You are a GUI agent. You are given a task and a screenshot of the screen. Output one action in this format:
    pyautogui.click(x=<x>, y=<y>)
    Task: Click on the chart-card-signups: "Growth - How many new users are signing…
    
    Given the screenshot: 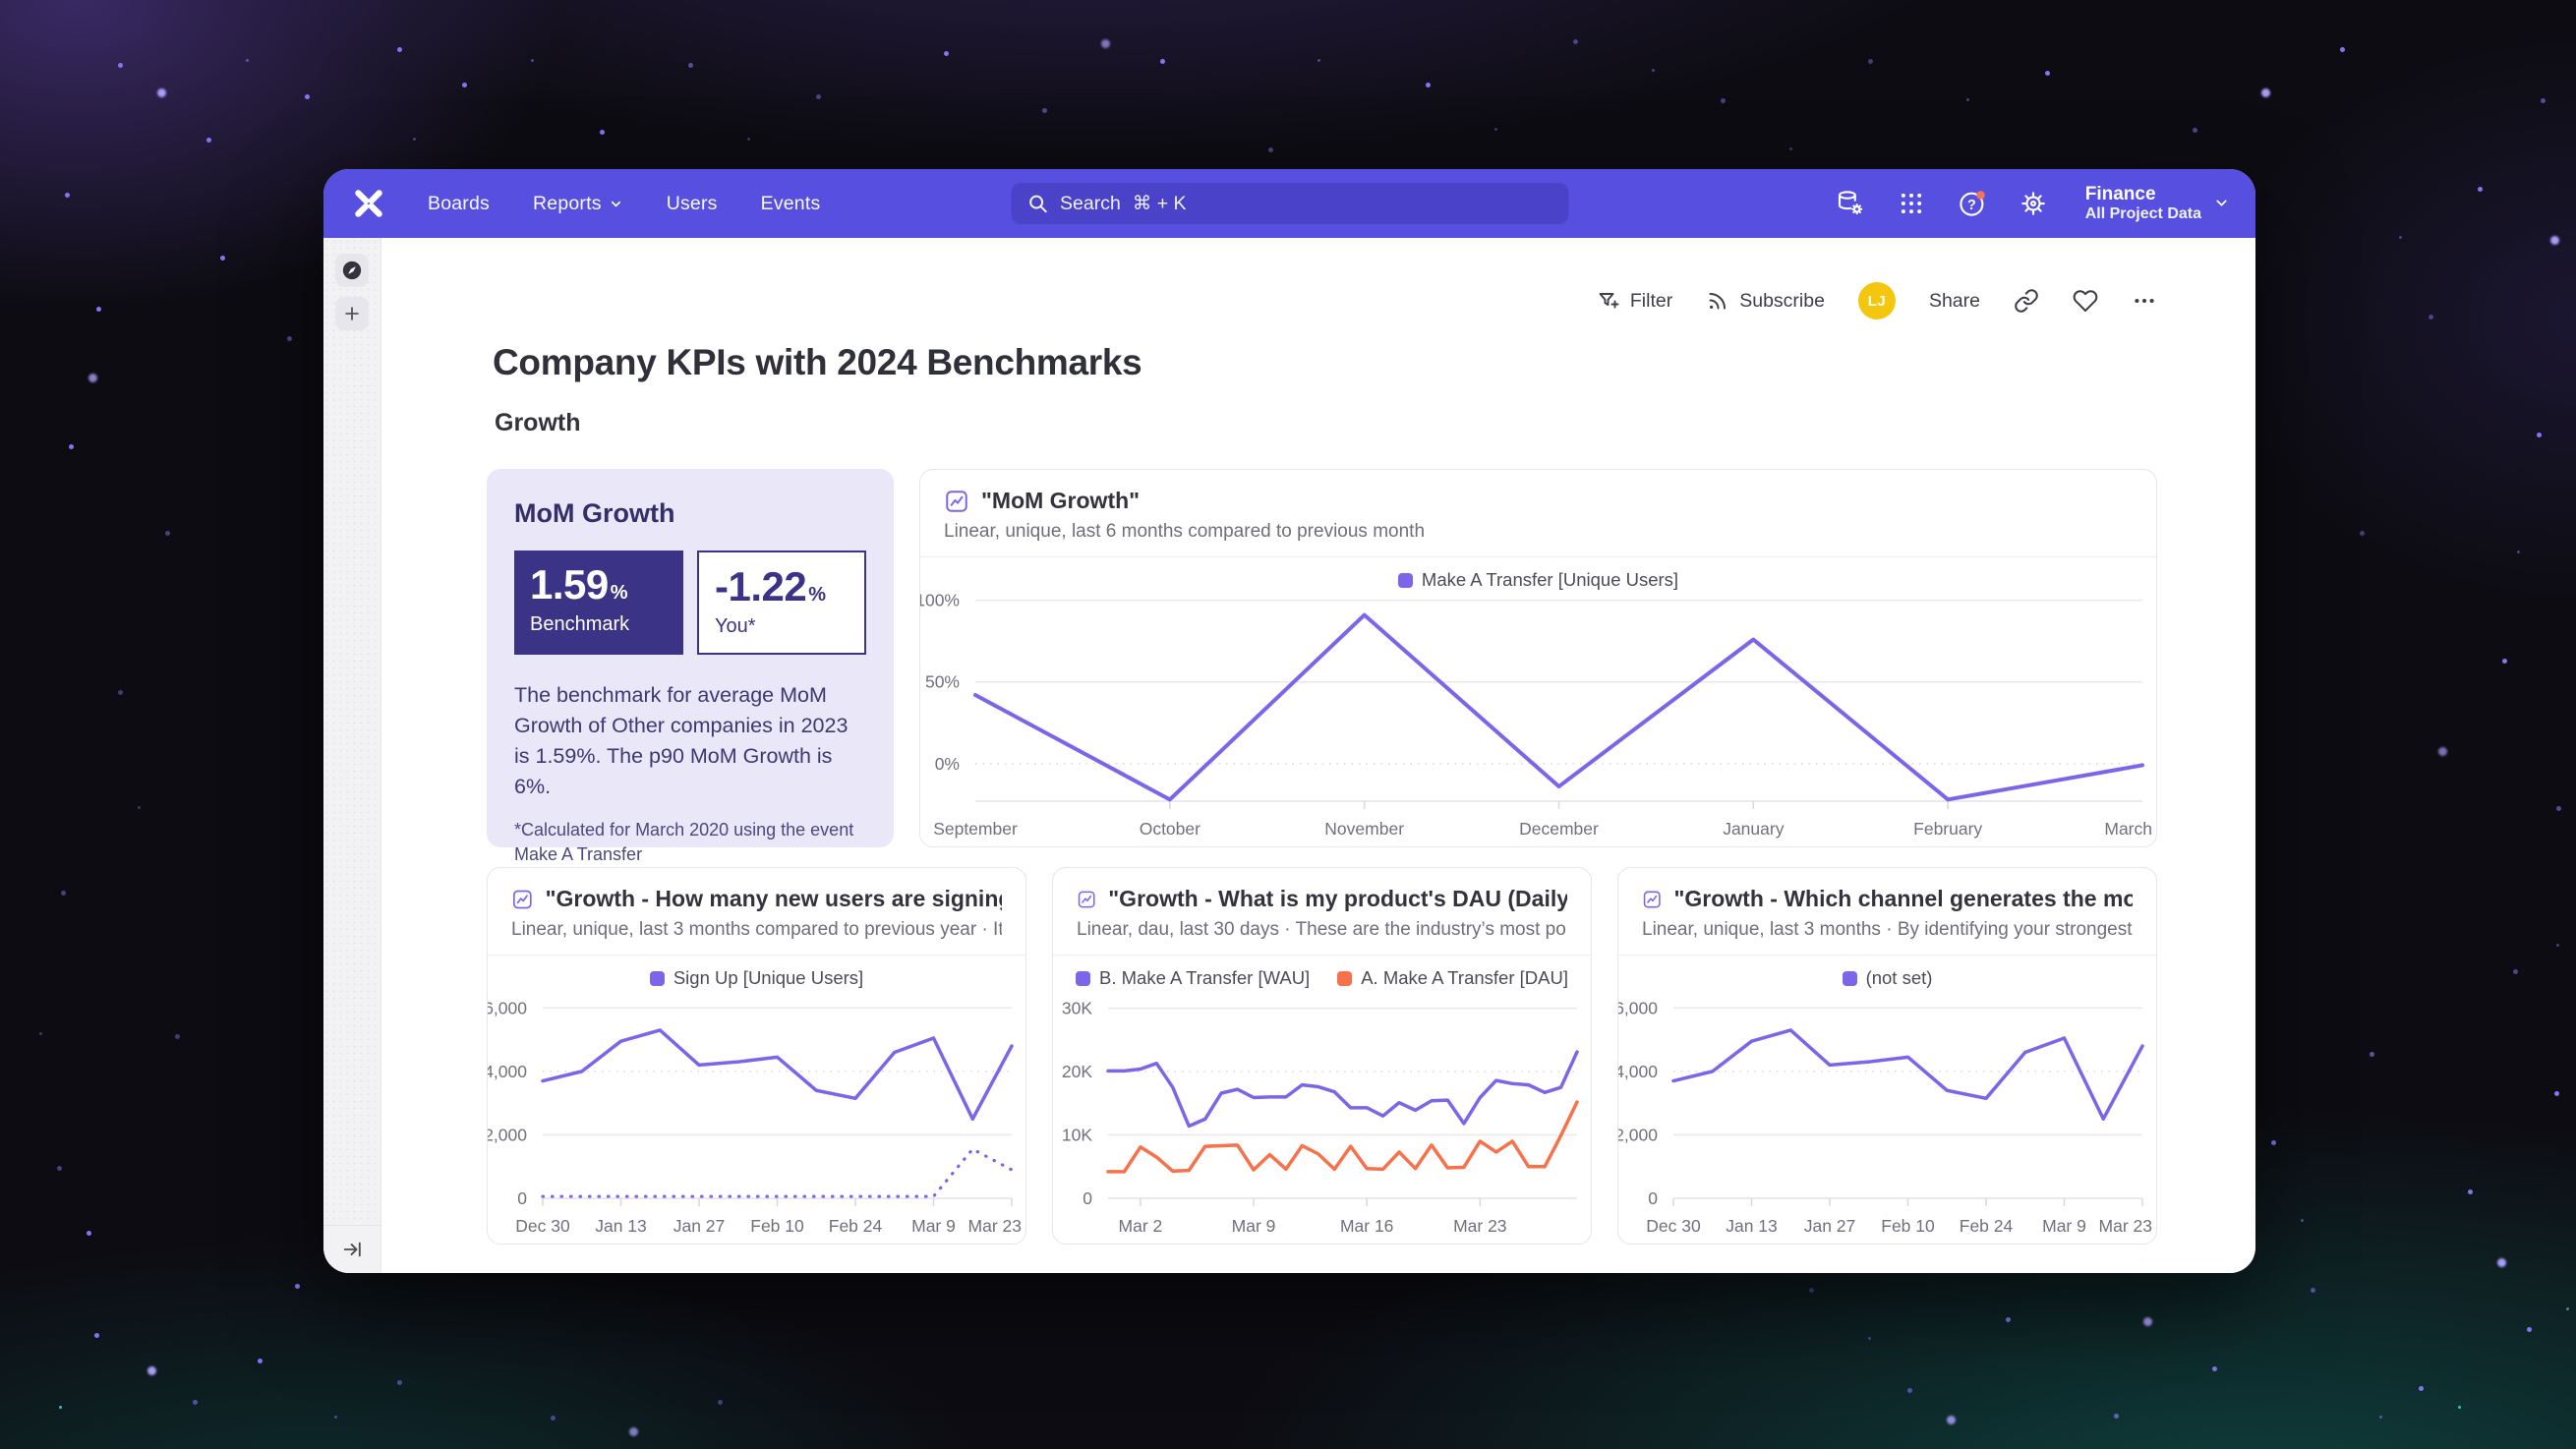 What is the action you would take?
    pyautogui.click(x=756, y=1056)
    